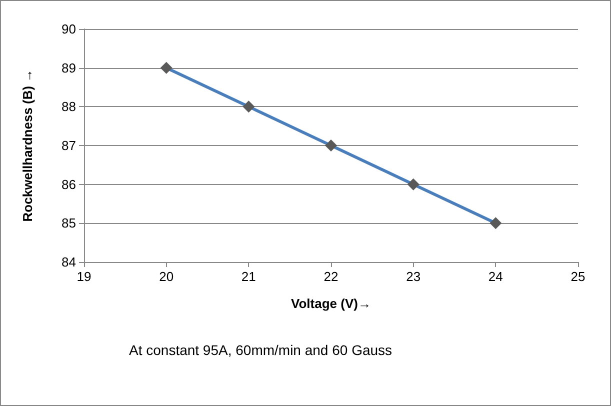 This screenshot has height=406, width=611. I want to click on x-tick-label: 23, so click(413, 276).